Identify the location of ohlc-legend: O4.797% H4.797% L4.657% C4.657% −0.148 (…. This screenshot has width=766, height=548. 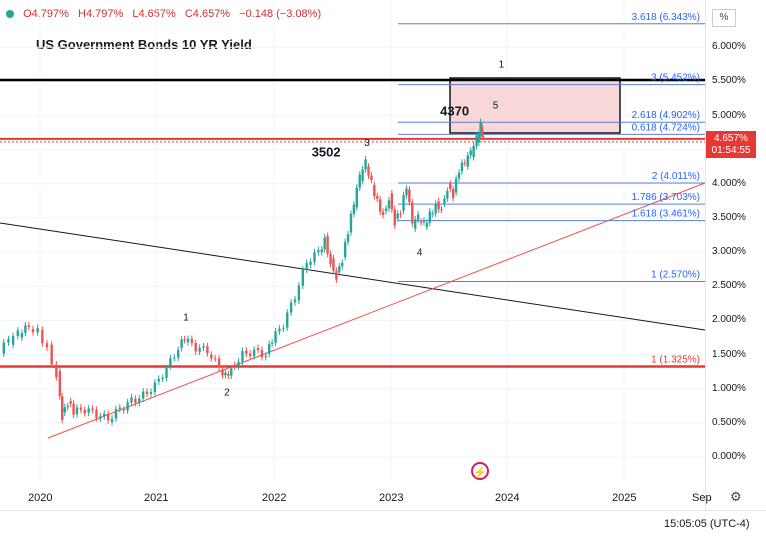
(166, 14).